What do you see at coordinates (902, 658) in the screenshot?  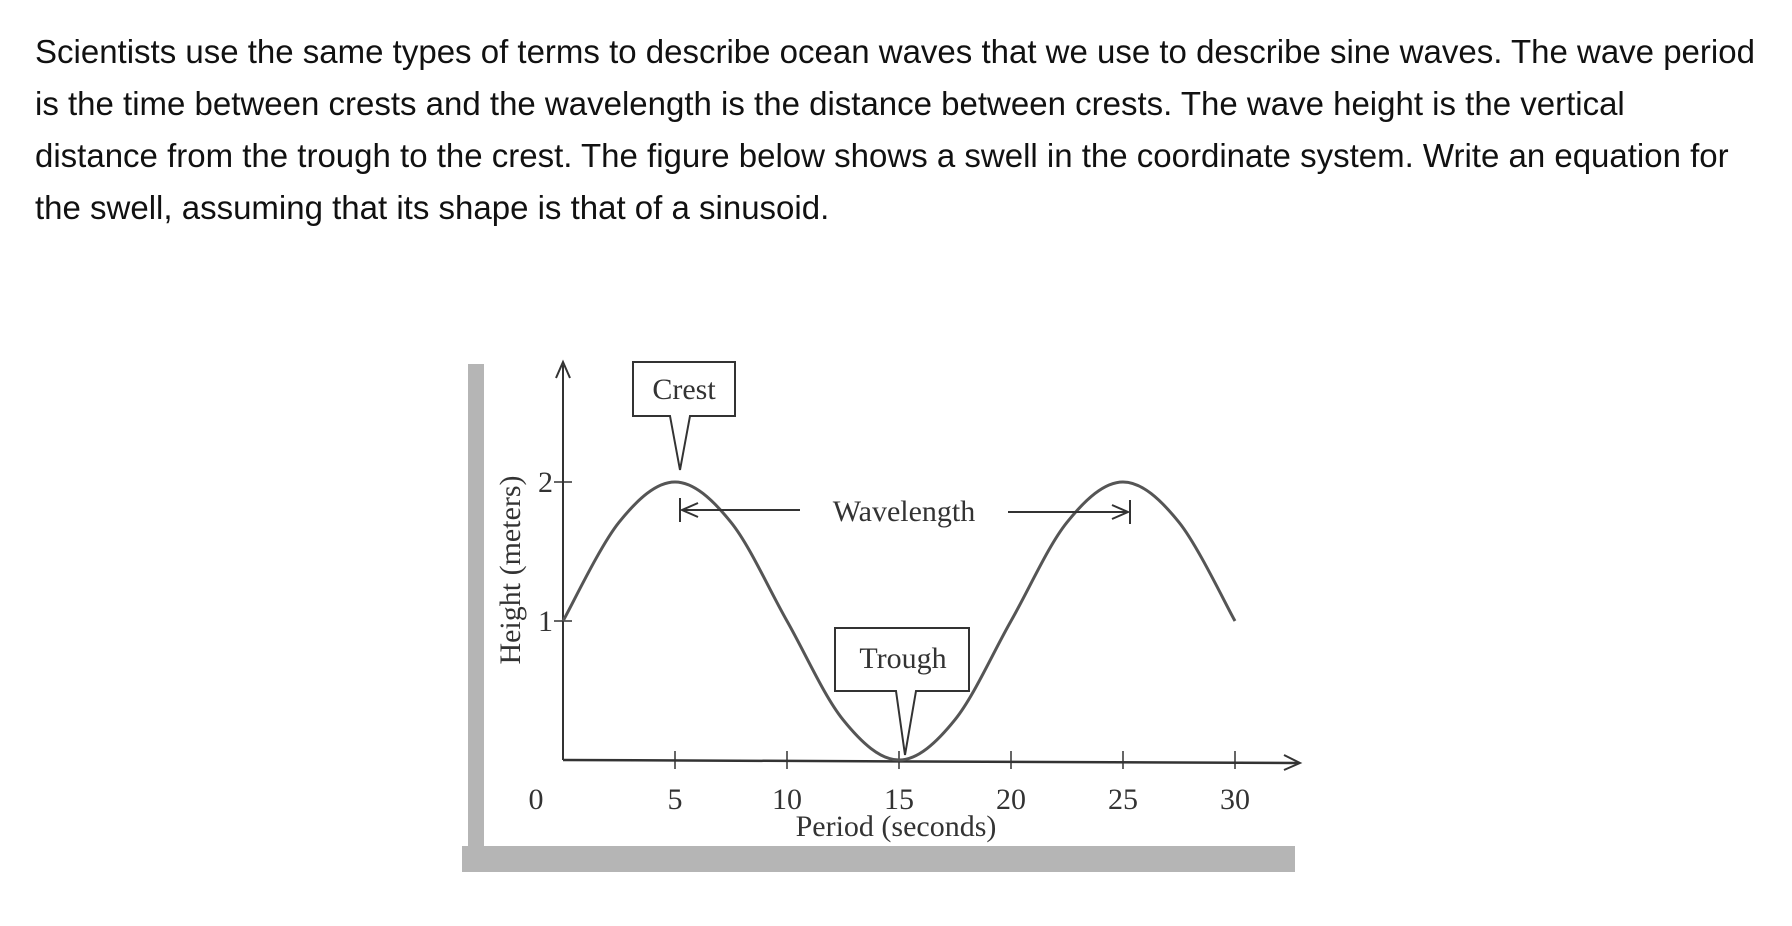 I see `svg-text: Trough` at bounding box center [902, 658].